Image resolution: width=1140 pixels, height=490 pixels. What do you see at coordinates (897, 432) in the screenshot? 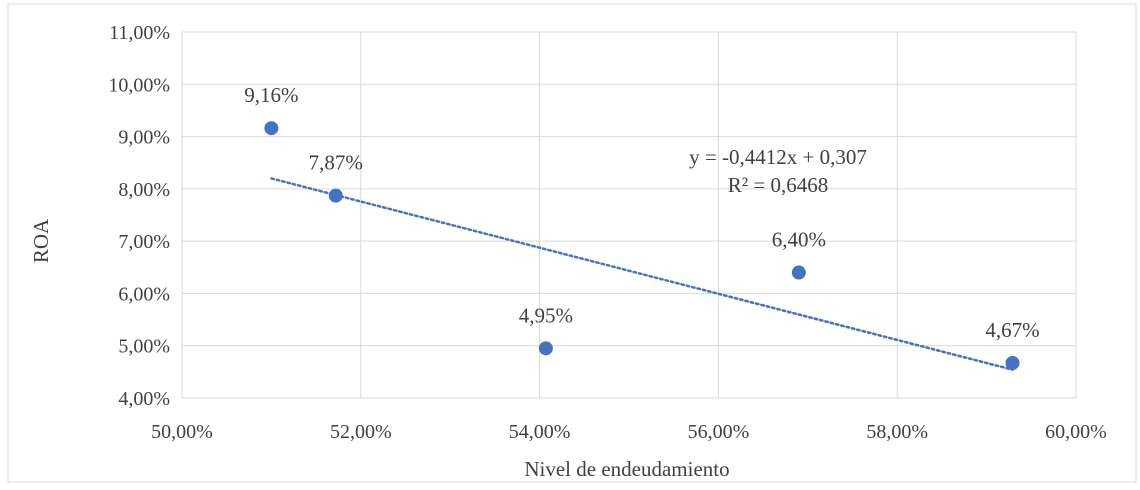
I see `x-tick-label: 58,00%` at bounding box center [897, 432].